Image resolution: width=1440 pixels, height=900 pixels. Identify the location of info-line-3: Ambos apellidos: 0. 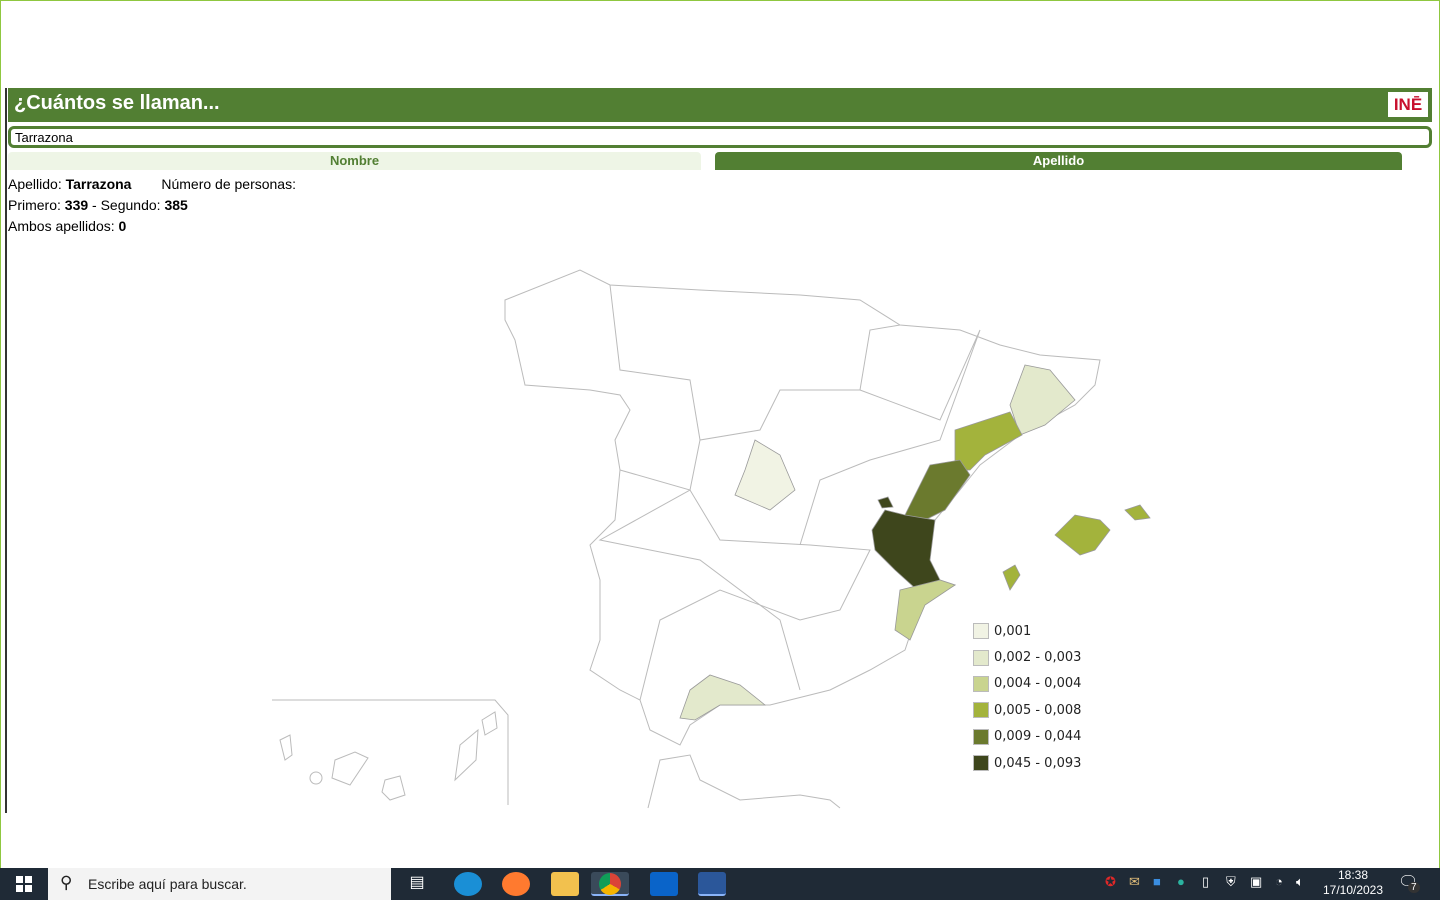
(67, 226).